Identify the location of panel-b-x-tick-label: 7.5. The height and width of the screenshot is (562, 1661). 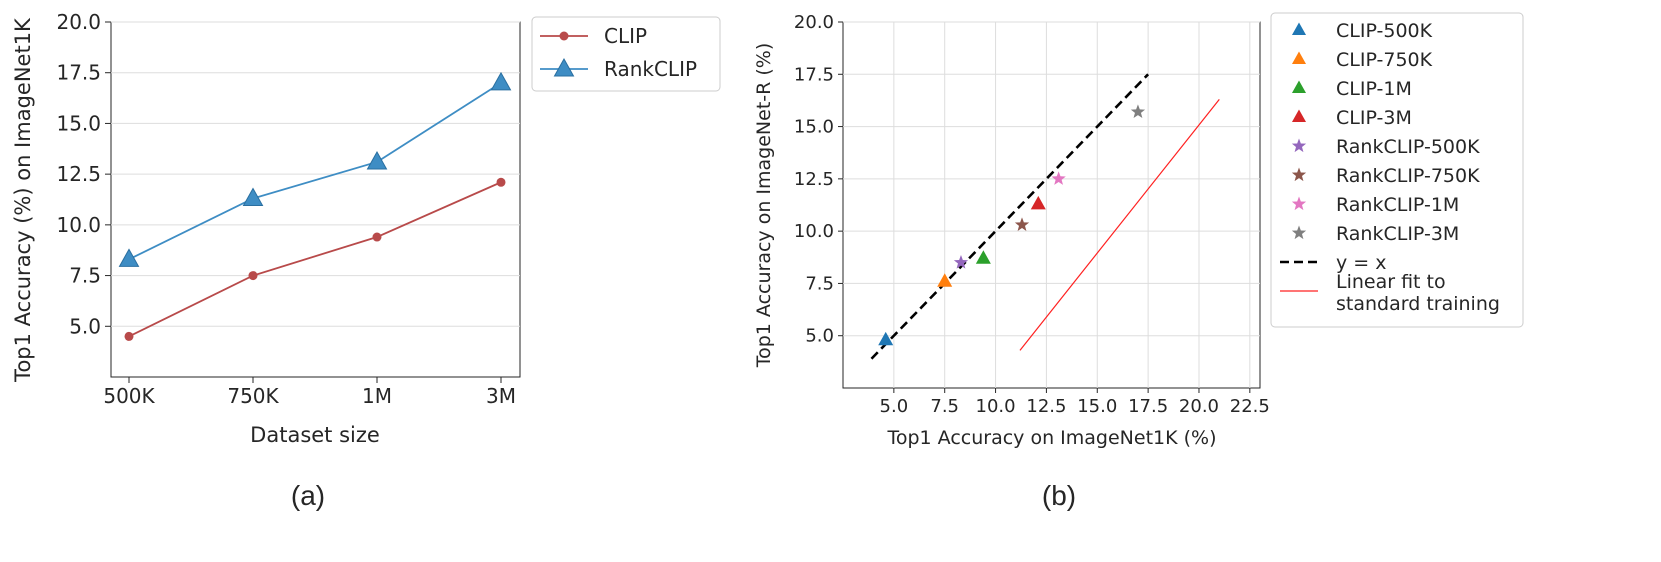
(944, 406).